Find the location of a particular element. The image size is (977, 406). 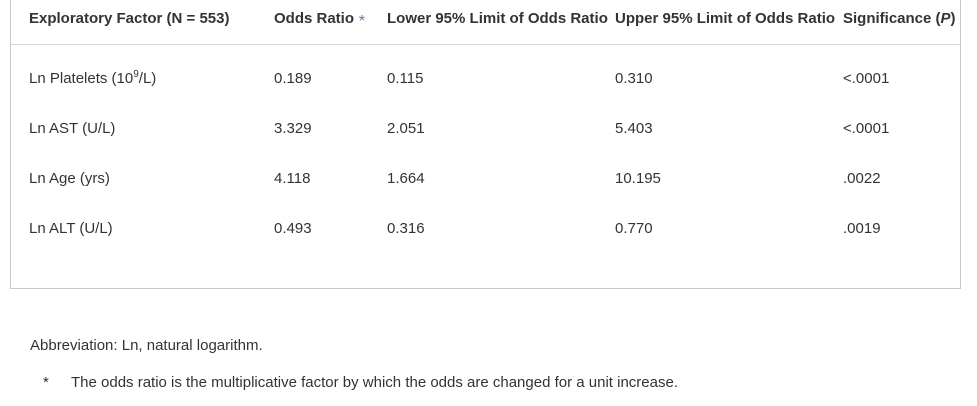

cell-upper-limit: 0.770 is located at coordinates (634, 228).